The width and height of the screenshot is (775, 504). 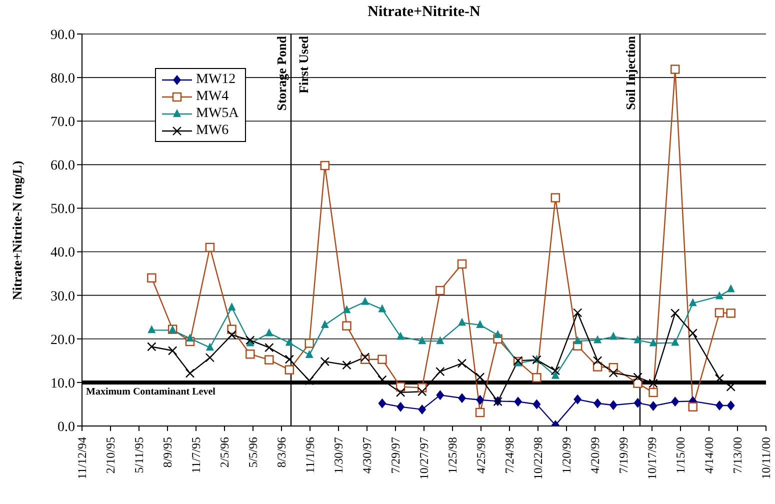 What do you see at coordinates (567, 455) in the screenshot?
I see `x-tick-label: 1/20/99` at bounding box center [567, 455].